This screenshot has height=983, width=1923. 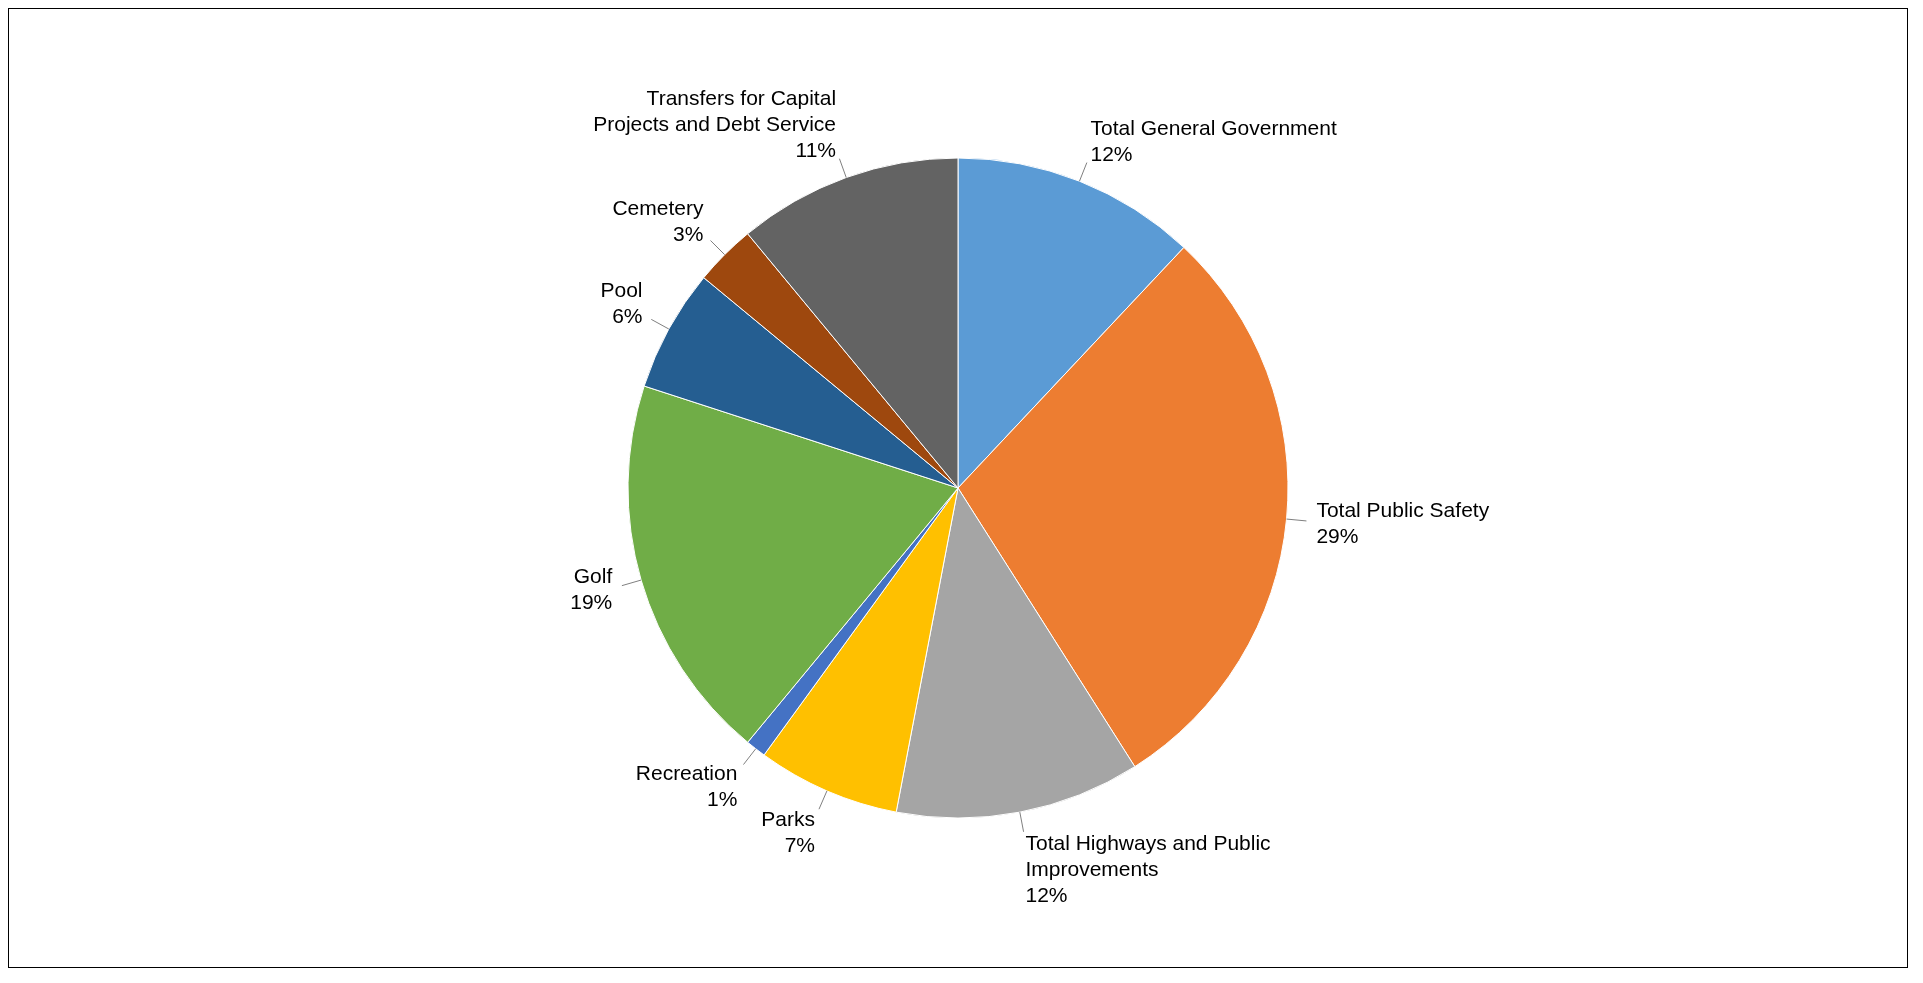 I want to click on slice-label: Total General Government, so click(x=1213, y=127).